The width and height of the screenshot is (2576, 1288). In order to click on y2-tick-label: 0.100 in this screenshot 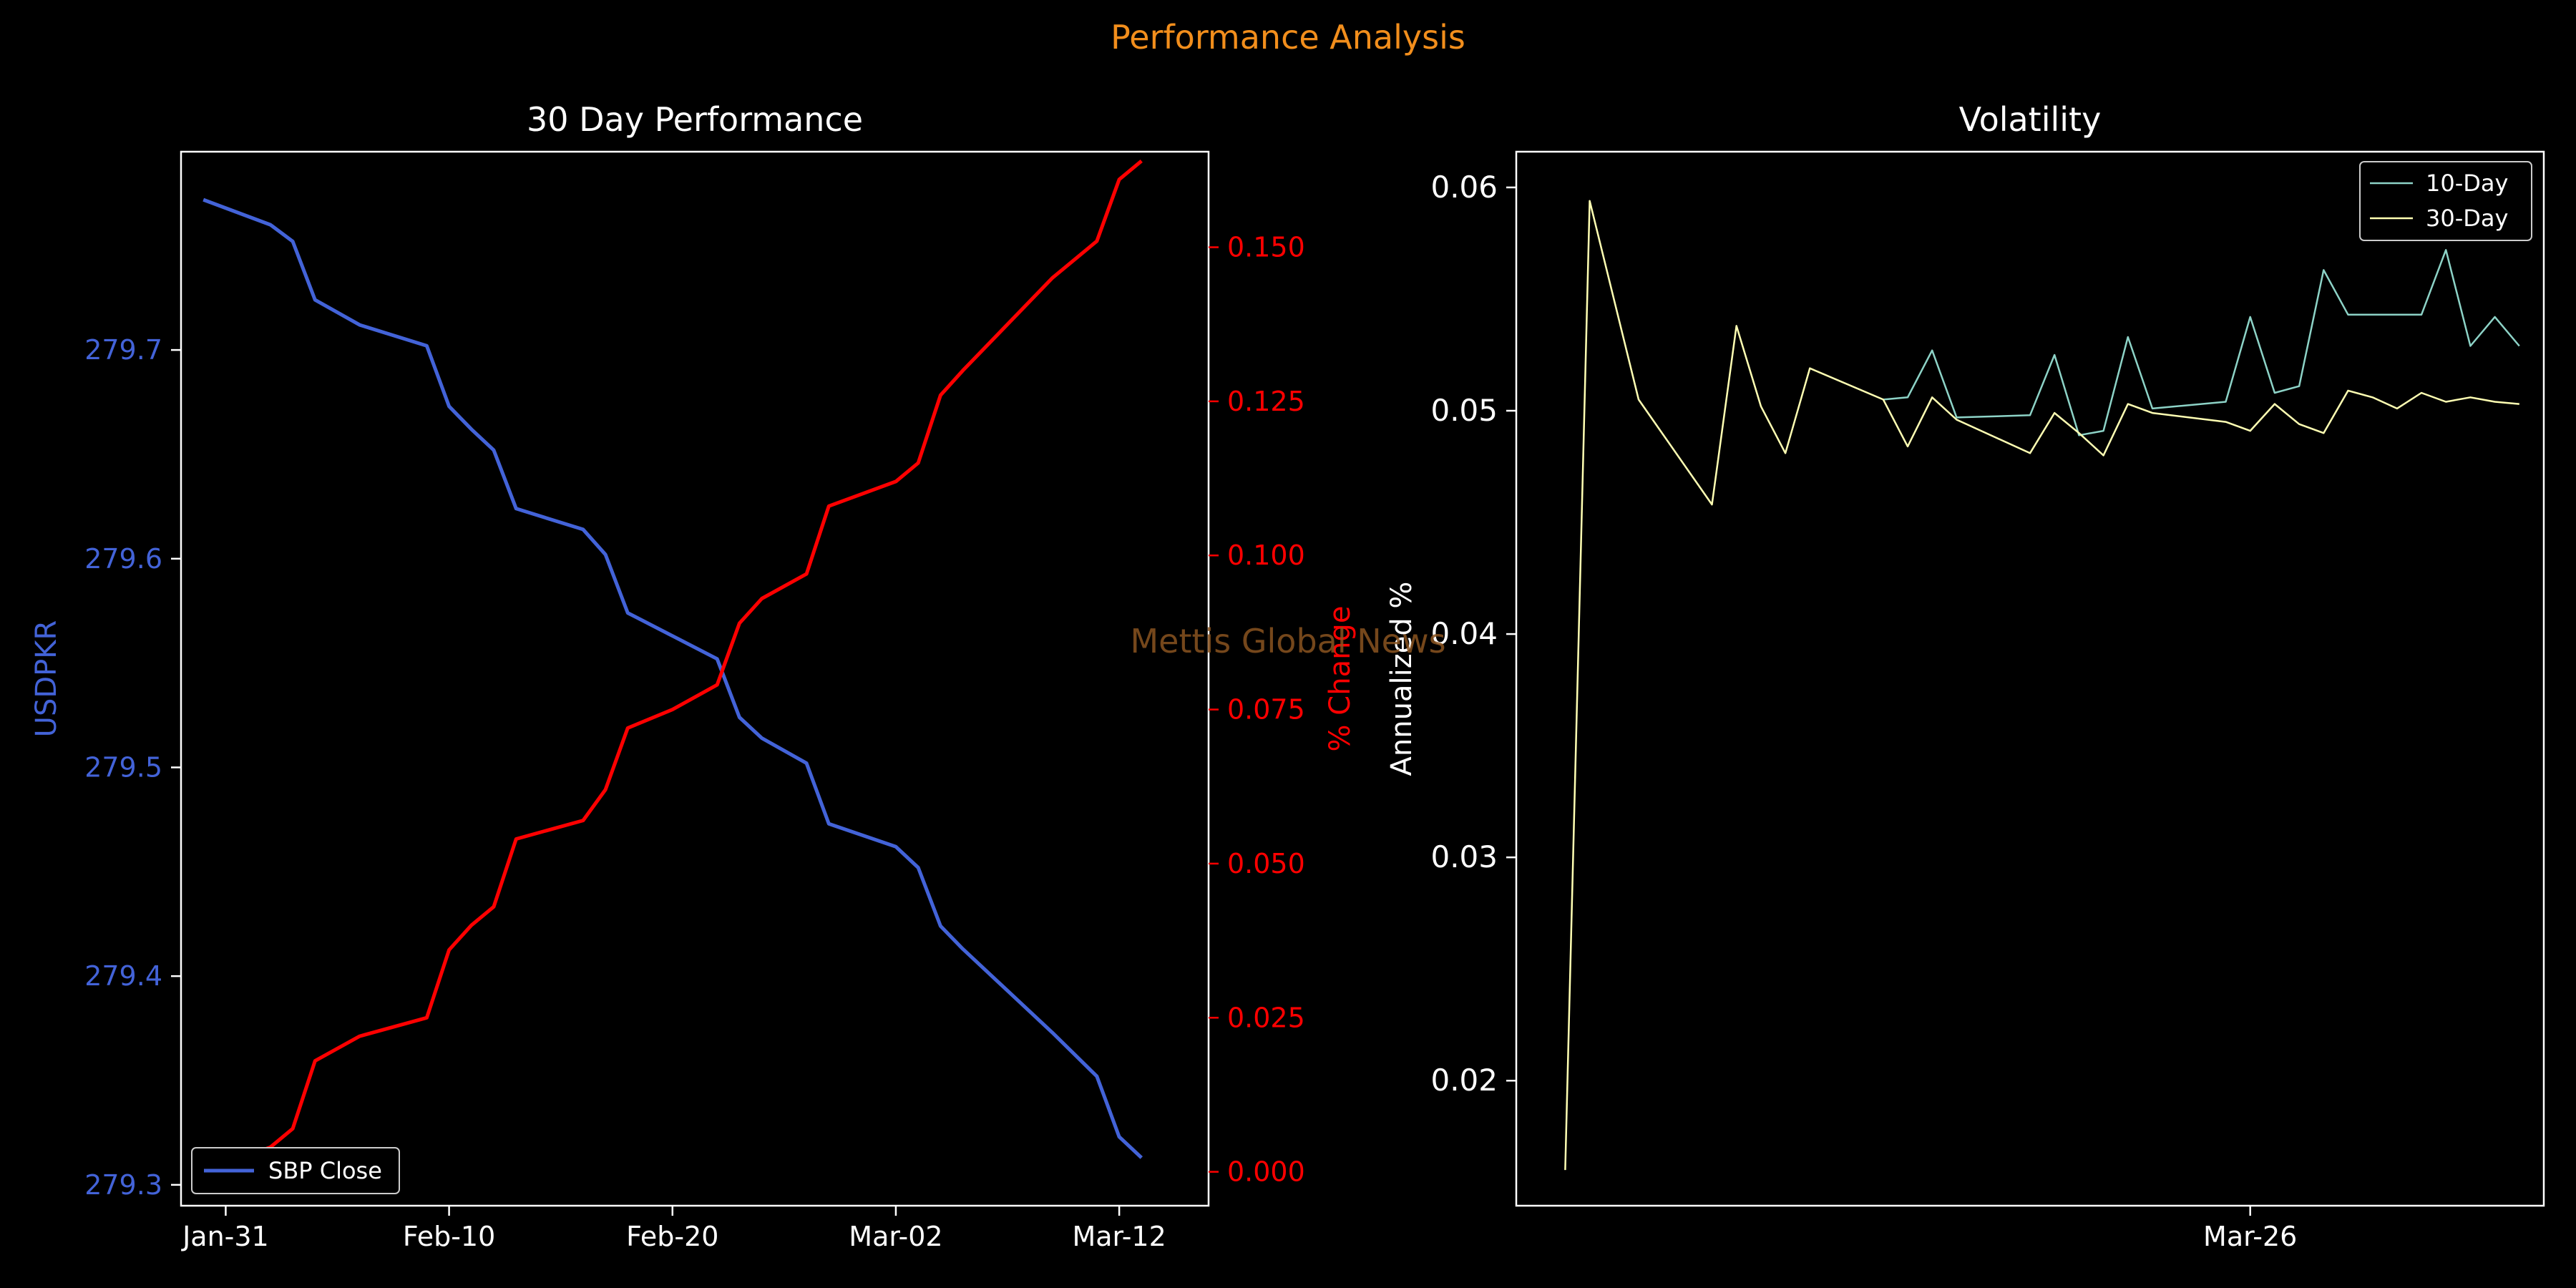, I will do `click(1266, 555)`.